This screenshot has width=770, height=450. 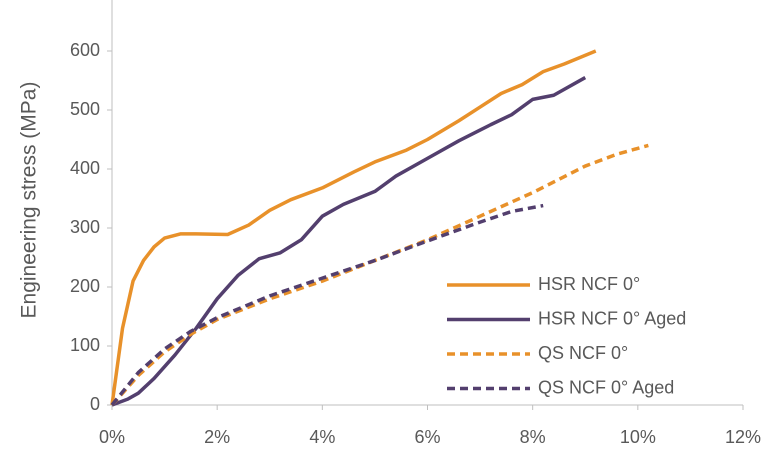 I want to click on x-tick-label: 10%, so click(x=638, y=437).